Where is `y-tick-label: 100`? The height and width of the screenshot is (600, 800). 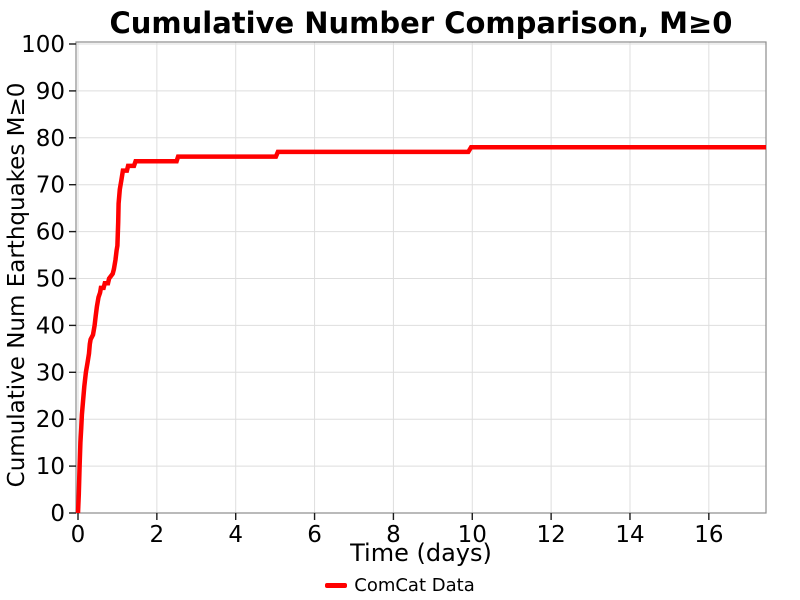 y-tick-label: 100 is located at coordinates (43, 45).